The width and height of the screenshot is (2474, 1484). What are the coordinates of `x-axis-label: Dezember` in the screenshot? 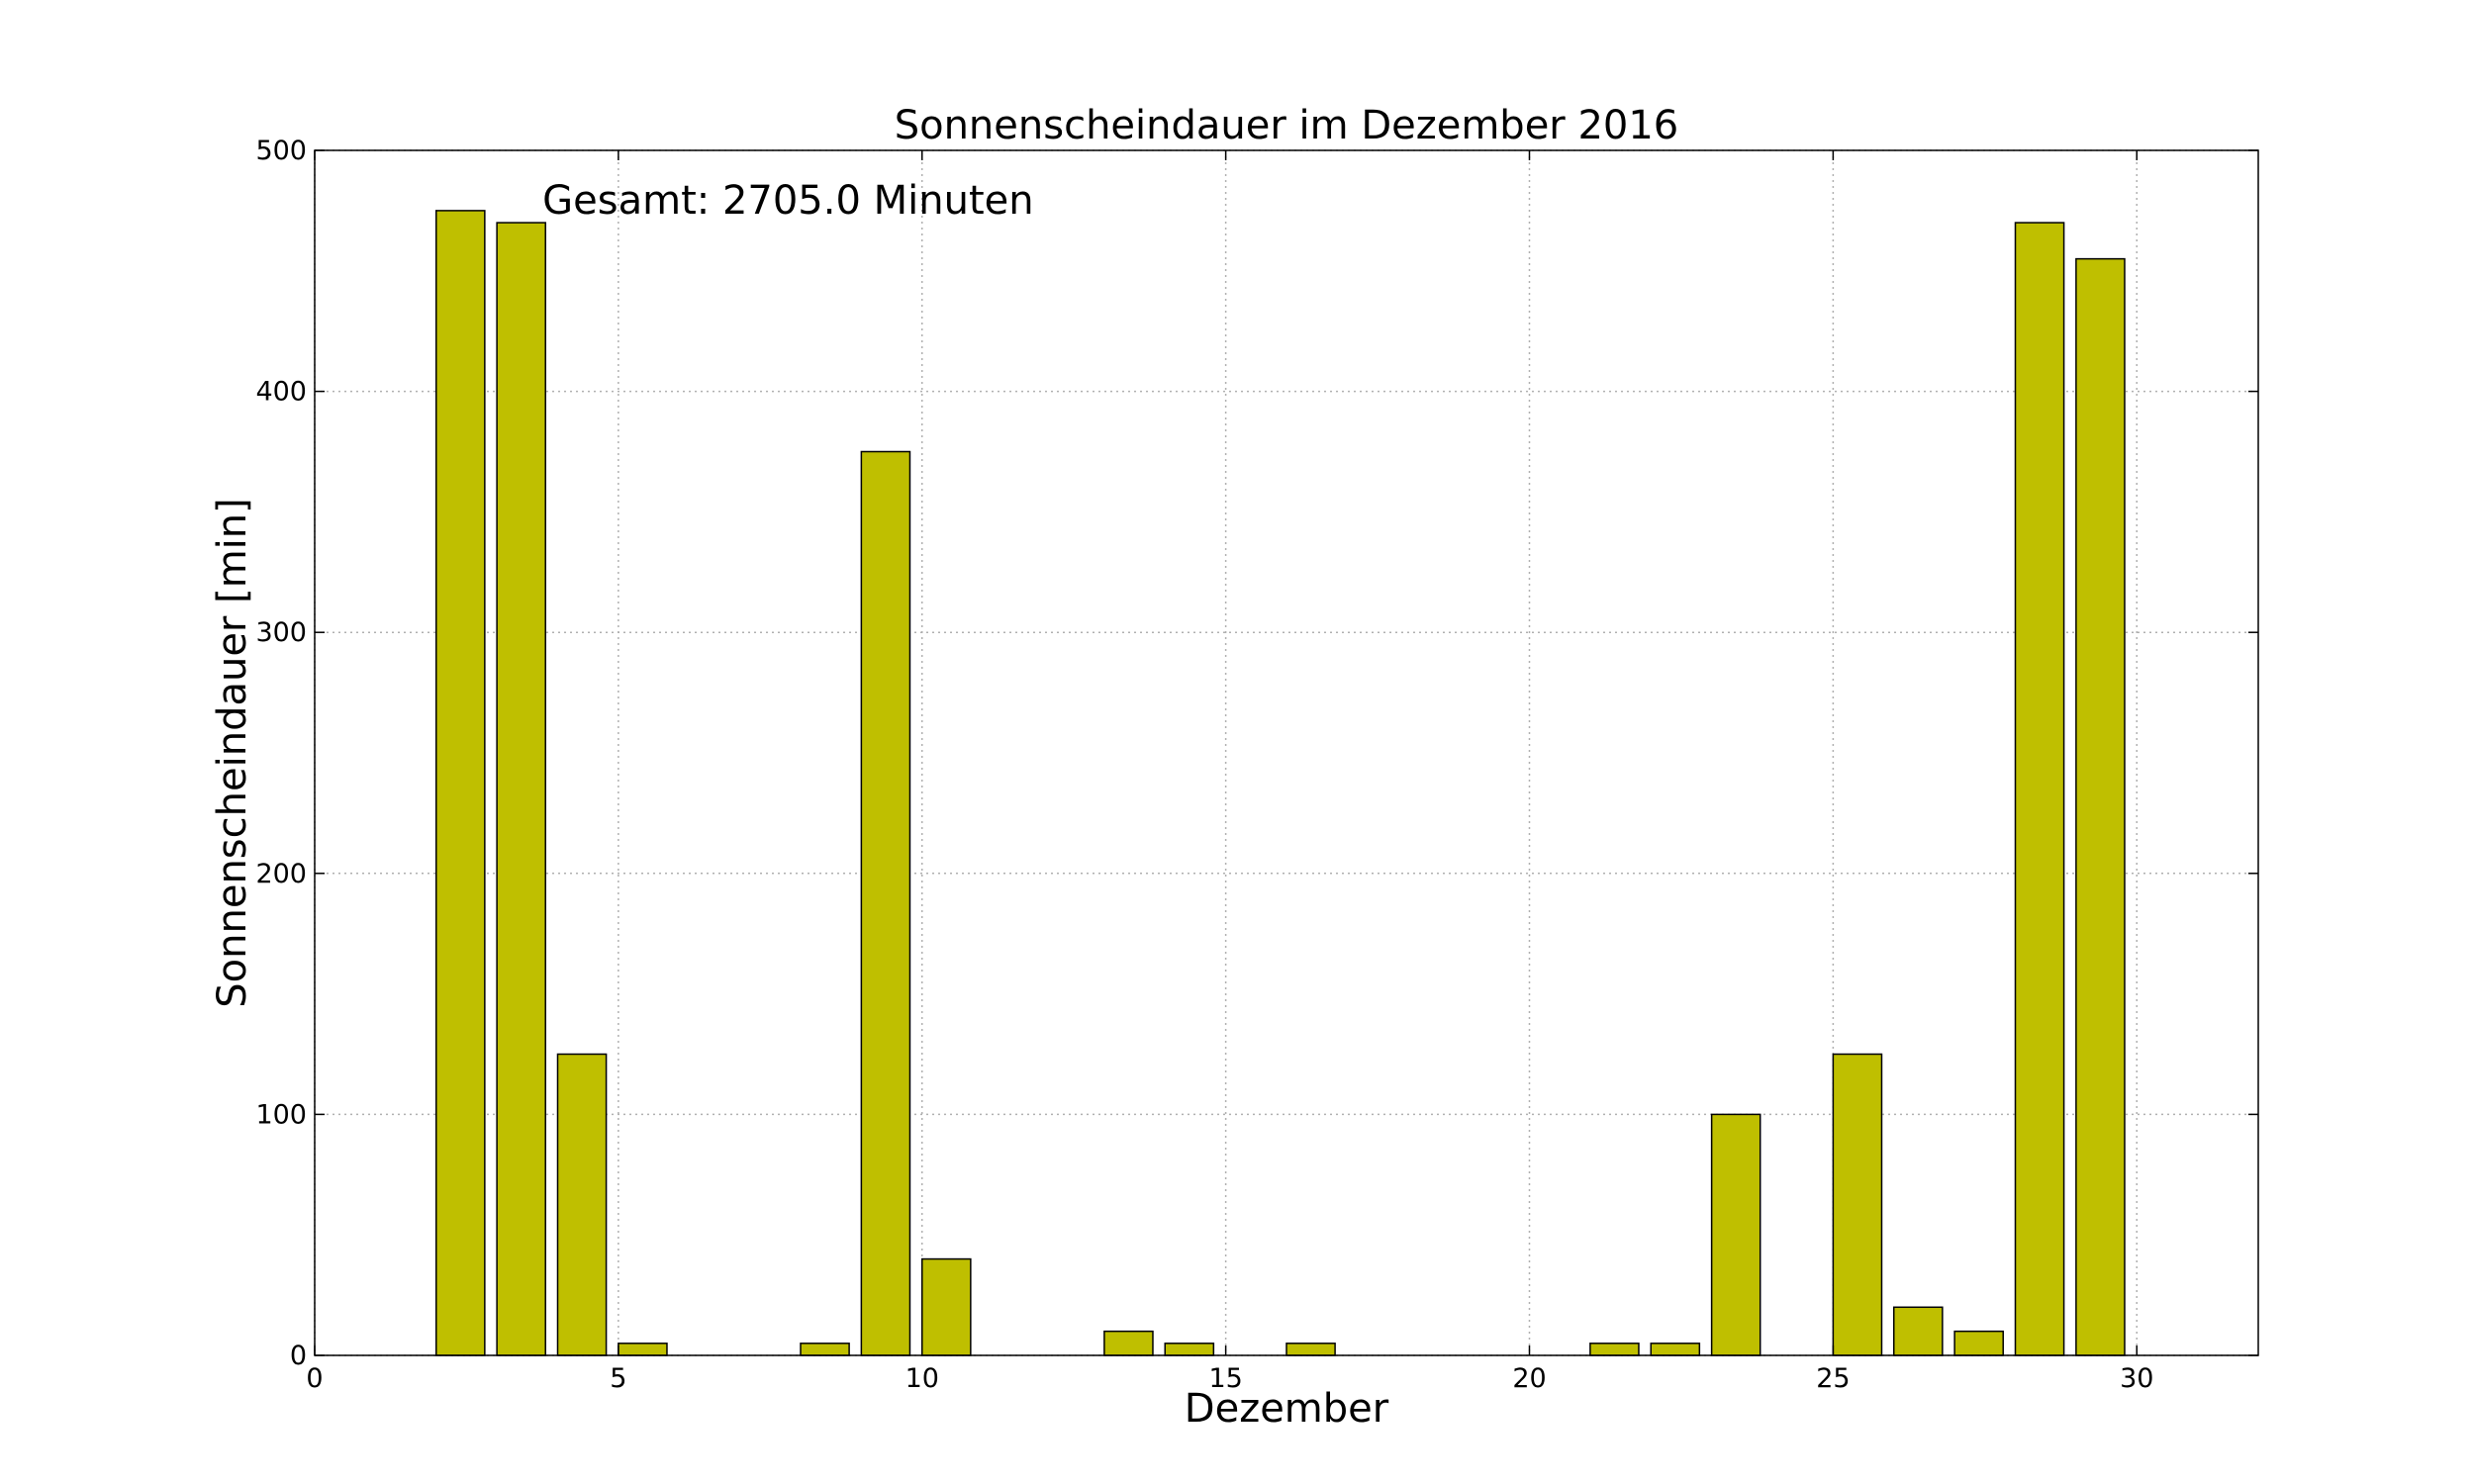 It's located at (1287, 1409).